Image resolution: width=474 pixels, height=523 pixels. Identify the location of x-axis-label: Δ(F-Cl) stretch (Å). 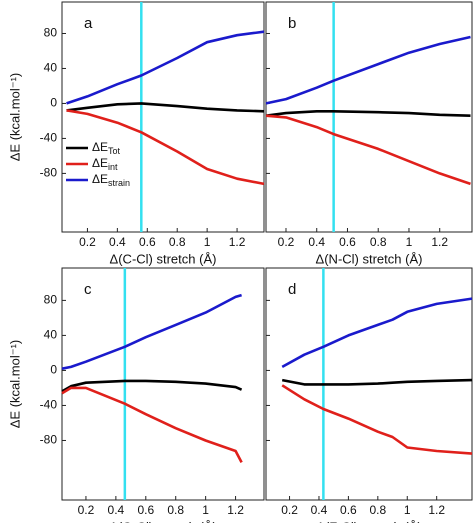
(368, 521).